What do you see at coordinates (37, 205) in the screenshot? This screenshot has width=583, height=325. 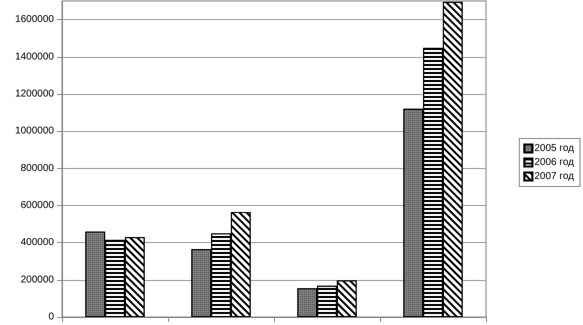 I see `y-tick-label: 600000` at bounding box center [37, 205].